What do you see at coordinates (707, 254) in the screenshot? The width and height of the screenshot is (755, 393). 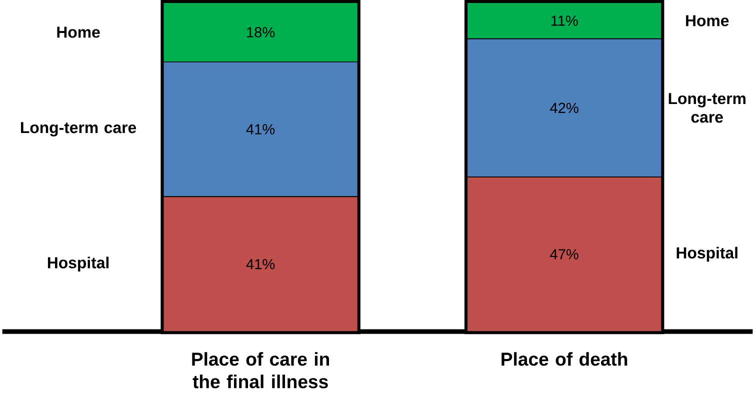 I see `series-label: Hospital` at bounding box center [707, 254].